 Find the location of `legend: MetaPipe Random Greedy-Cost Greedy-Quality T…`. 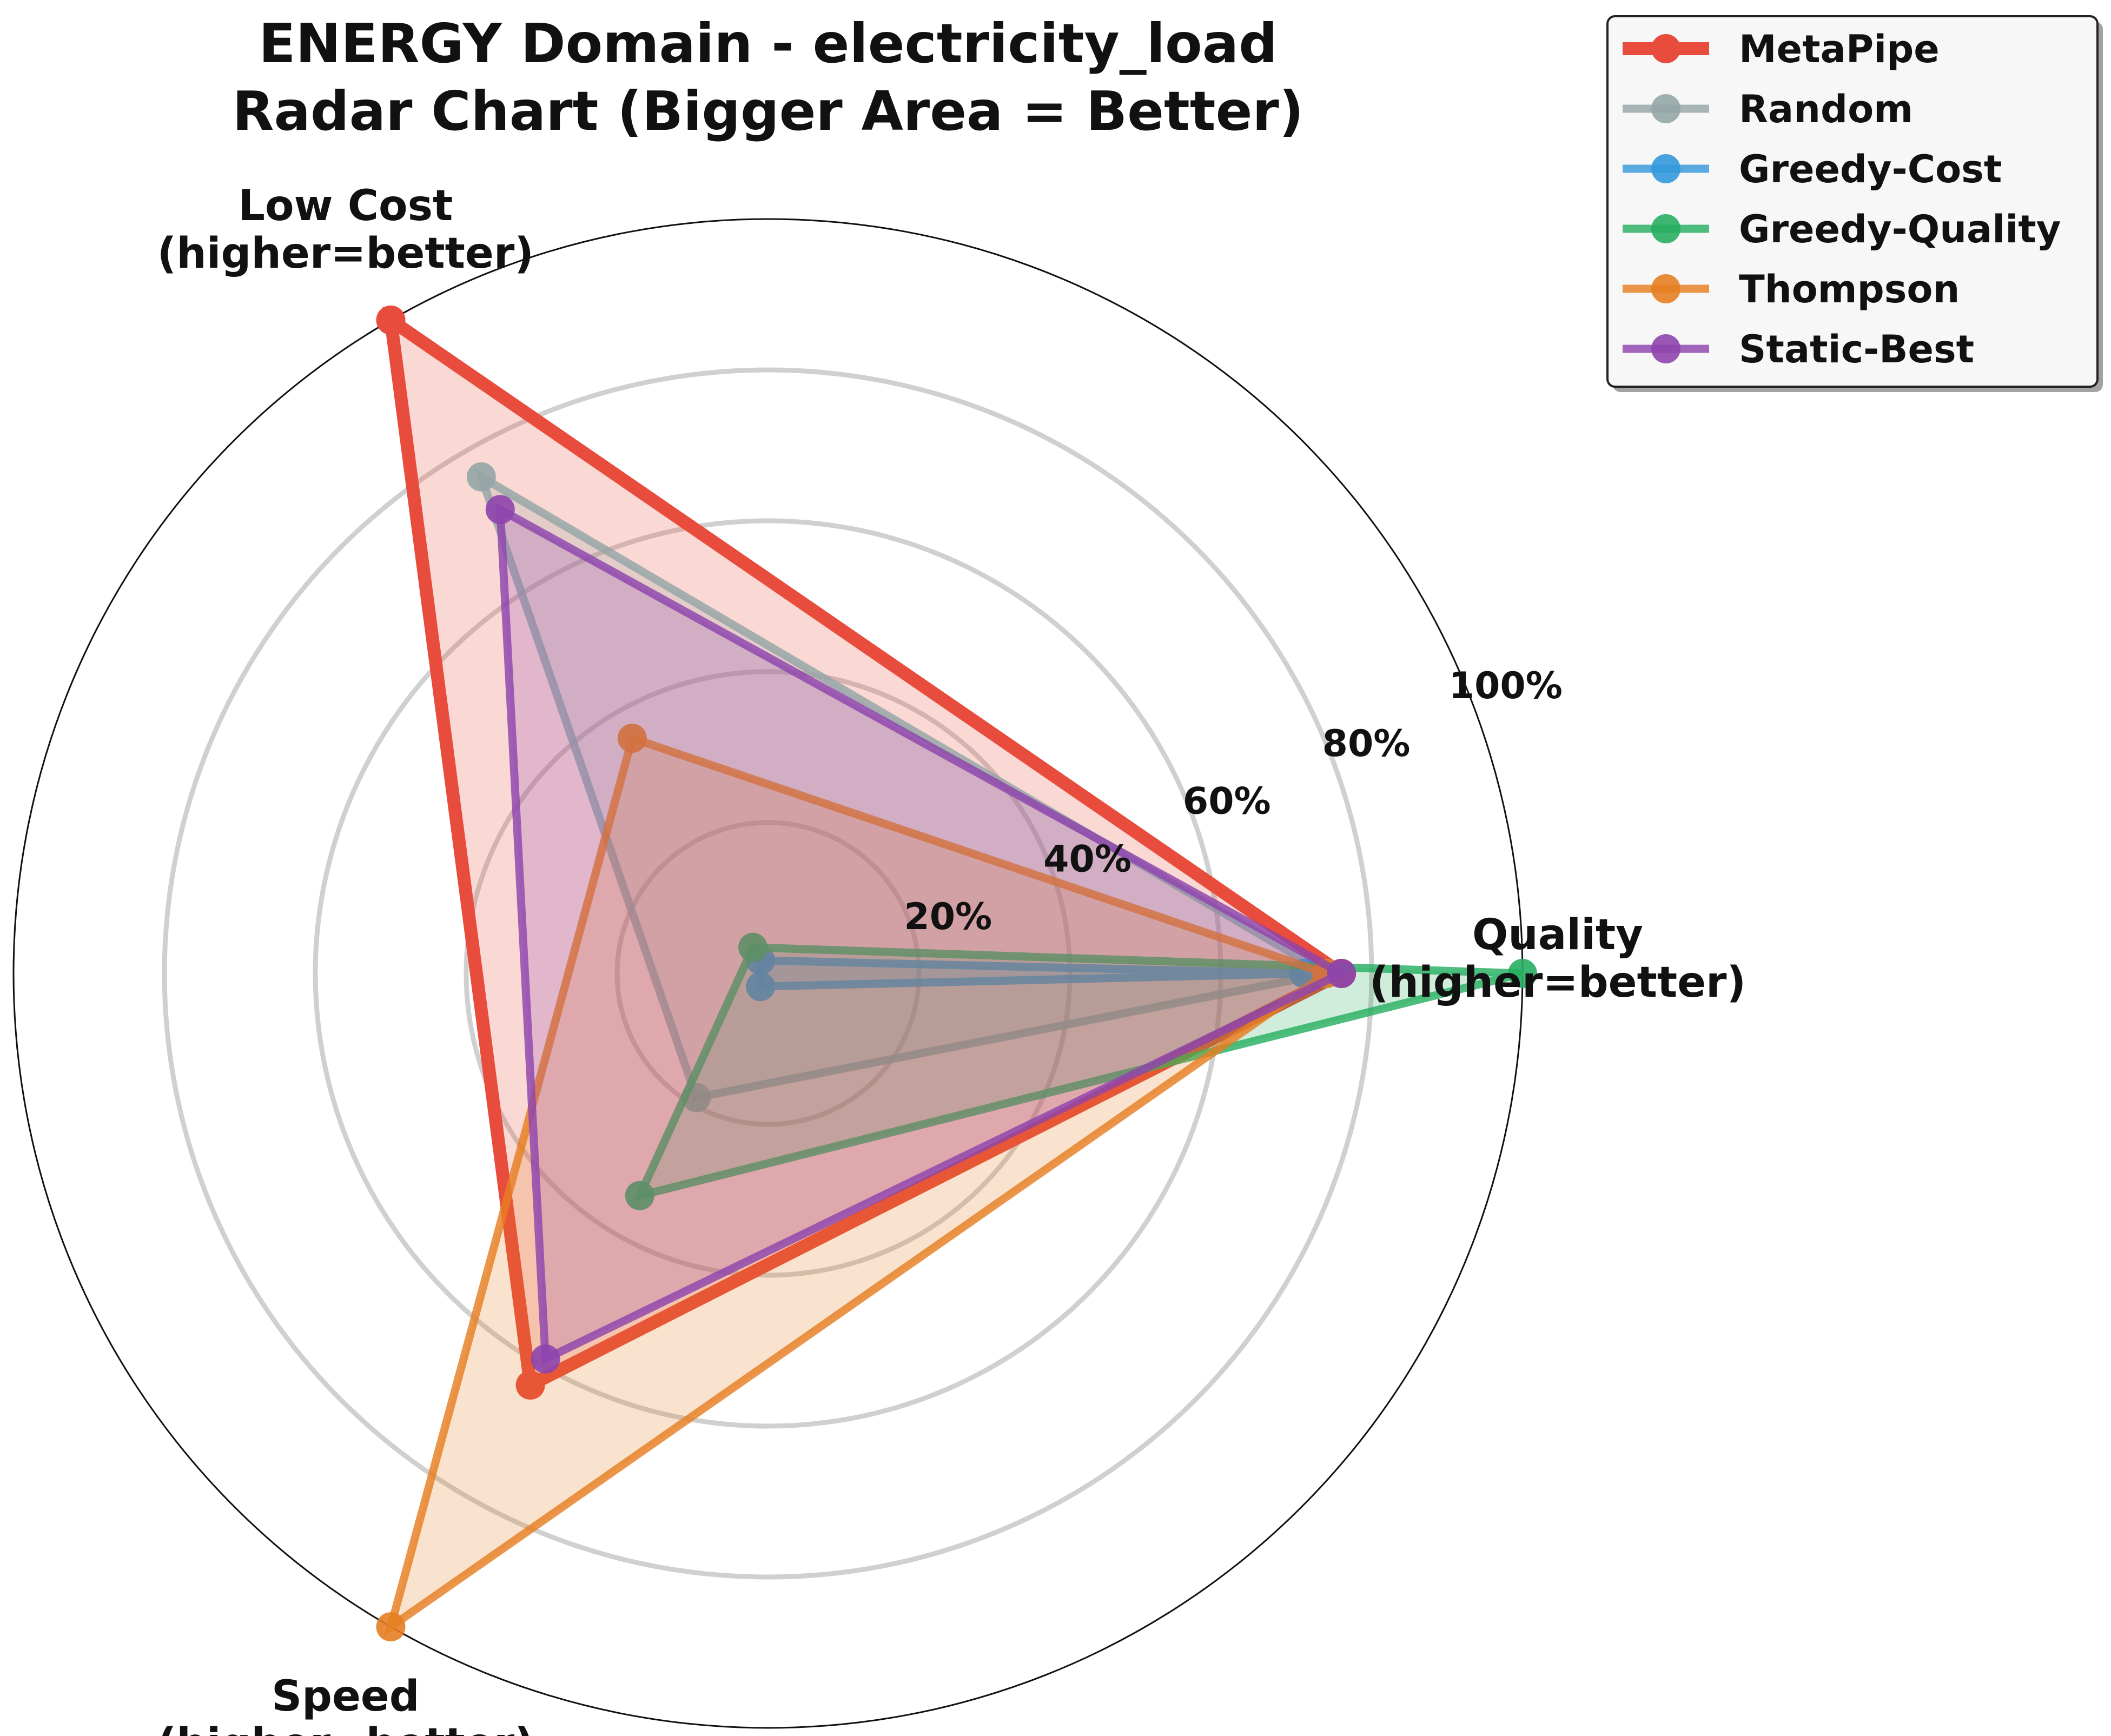

legend: MetaPipe Random Greedy-Cost Greedy-Quality T… is located at coordinates (1854, 203).